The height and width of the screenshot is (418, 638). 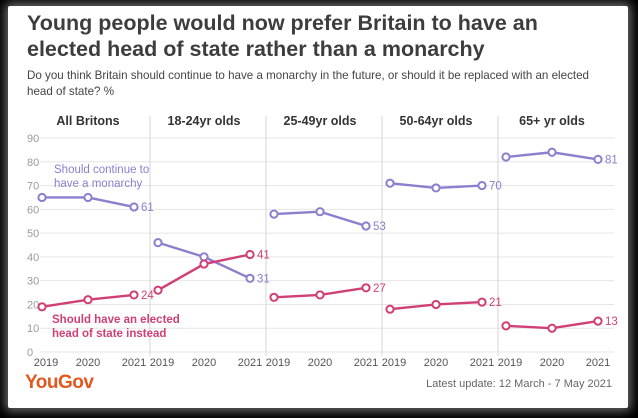 What do you see at coordinates (379, 227) in the screenshot?
I see `monarchy-end-label: 53` at bounding box center [379, 227].